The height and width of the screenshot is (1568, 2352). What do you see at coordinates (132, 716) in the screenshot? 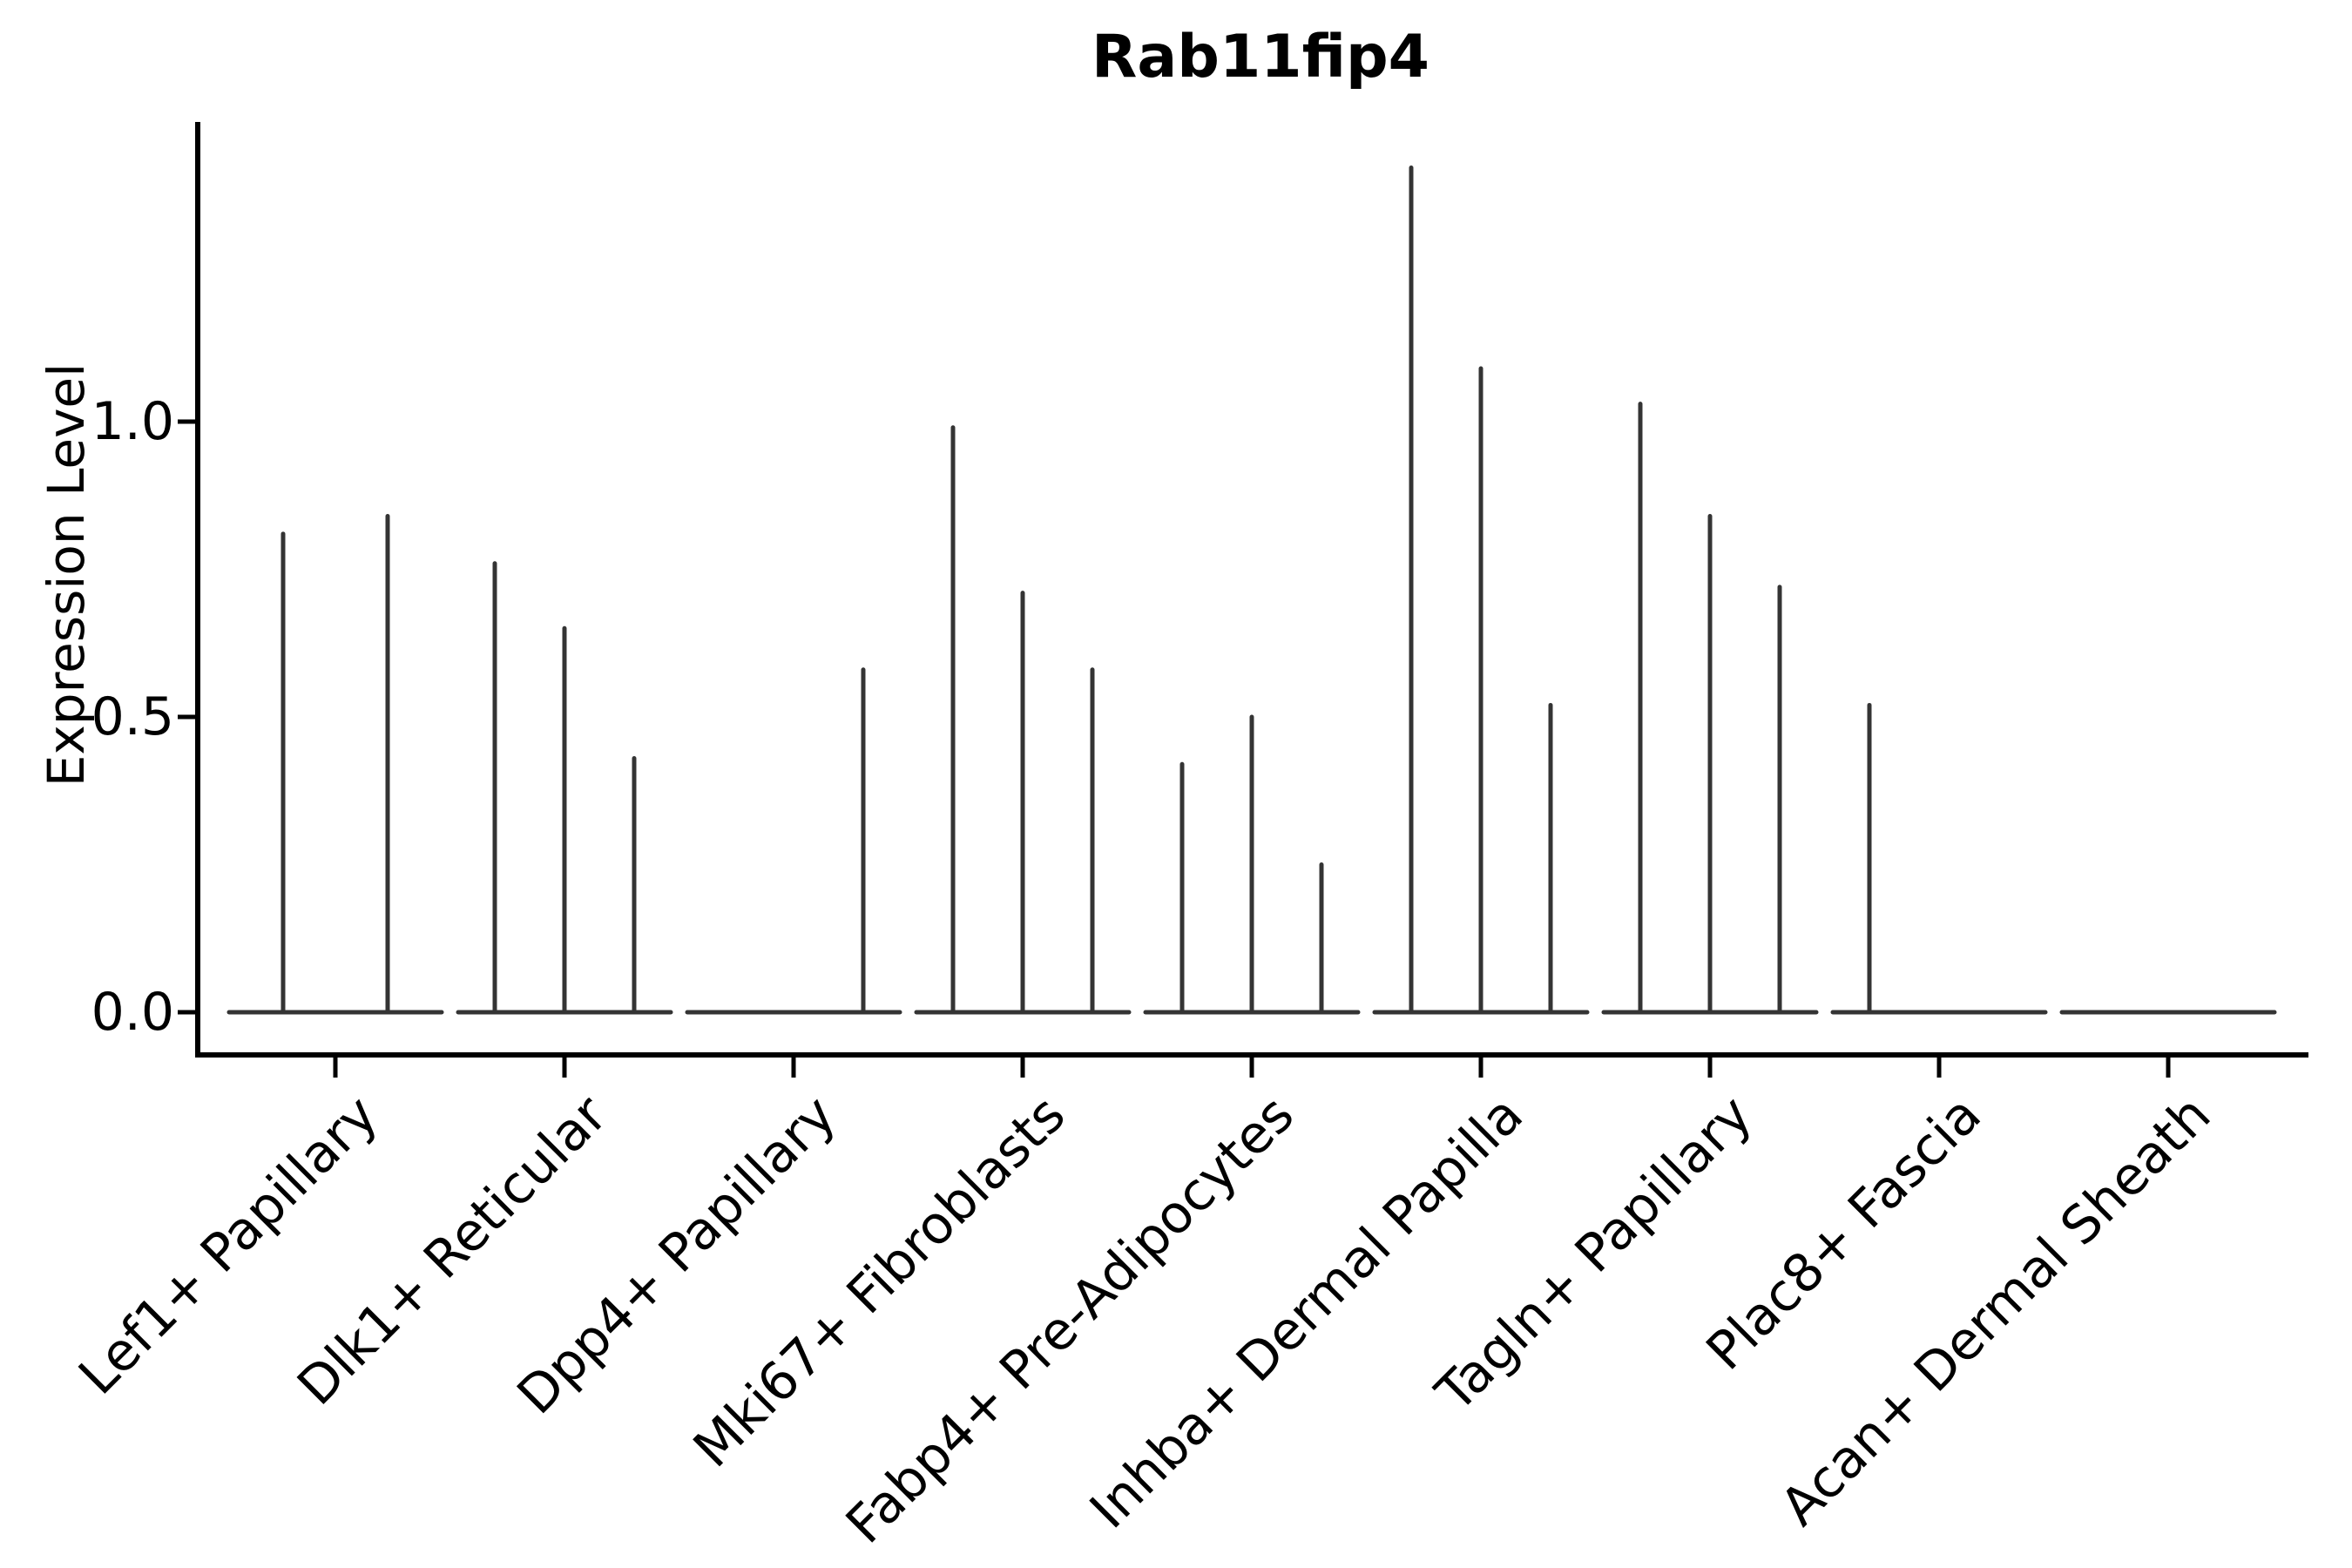
I see `y-tick-label: 0.5` at bounding box center [132, 716].